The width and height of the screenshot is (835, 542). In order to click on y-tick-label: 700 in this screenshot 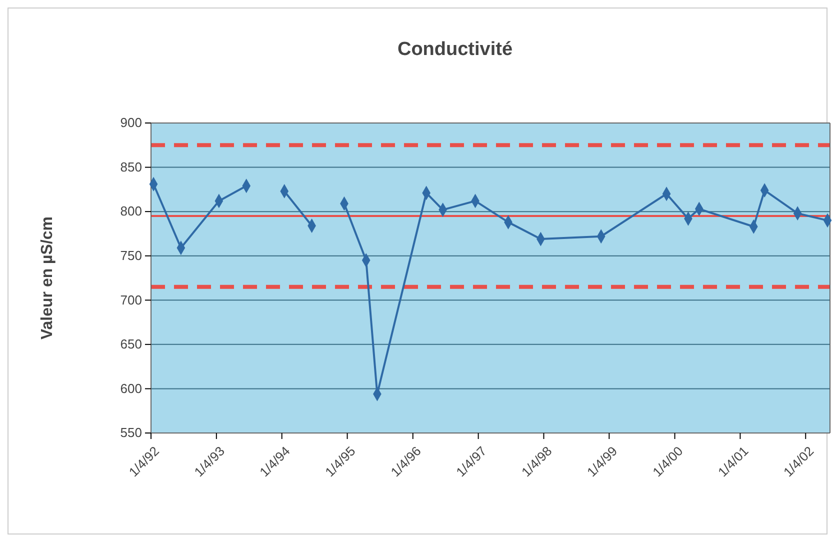, I will do `click(131, 300)`.